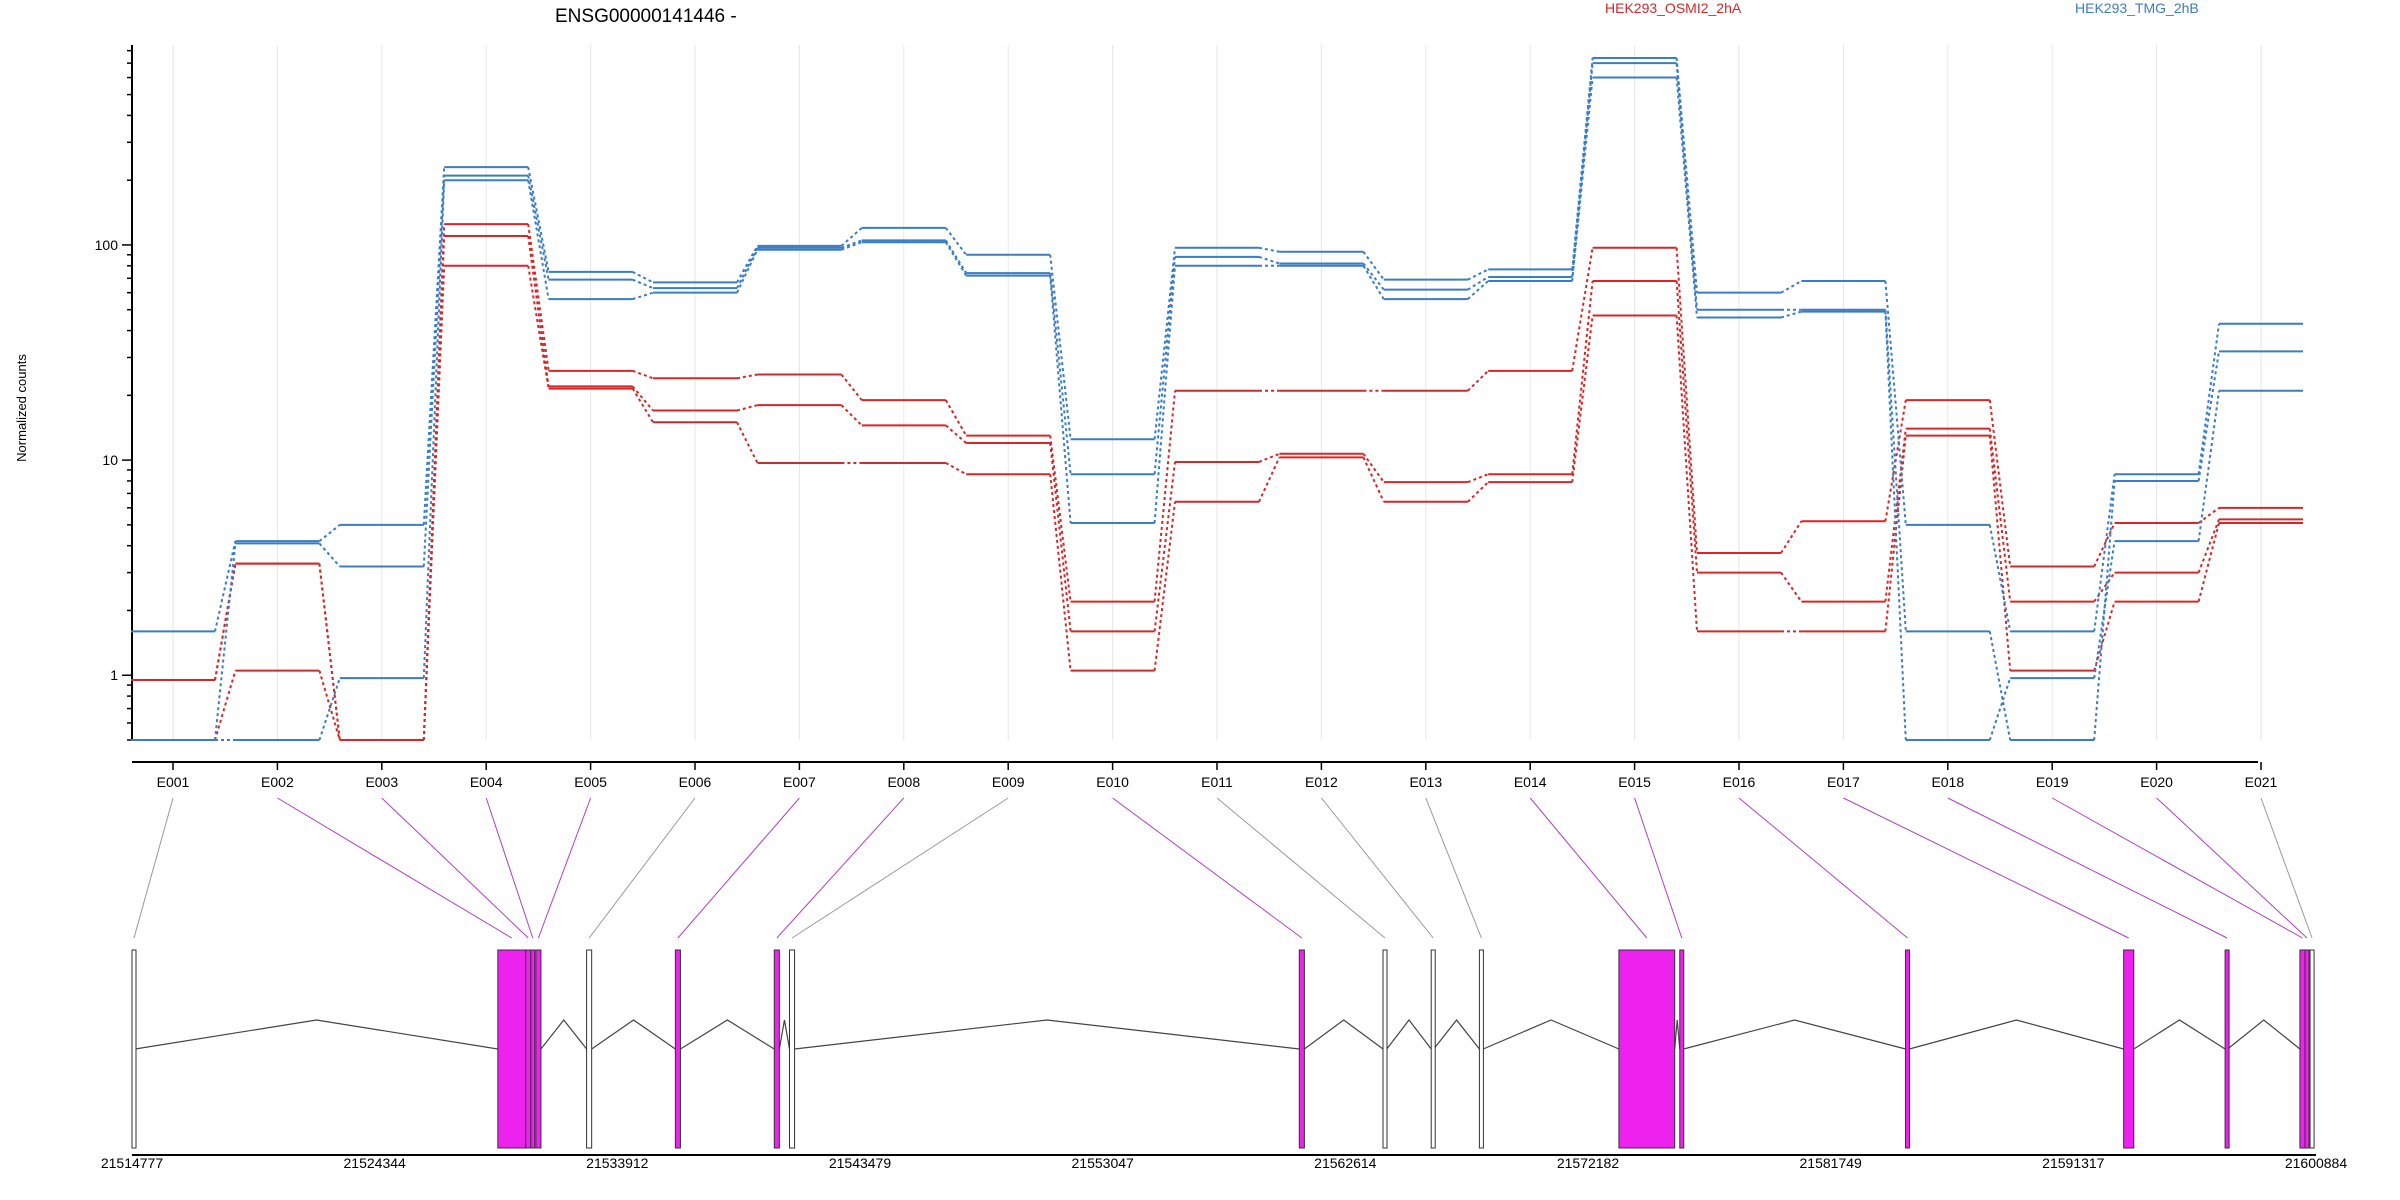 This screenshot has height=1200, width=2400. Describe the element at coordinates (110, 460) in the screenshot. I see `y-tick-label: 10` at that location.